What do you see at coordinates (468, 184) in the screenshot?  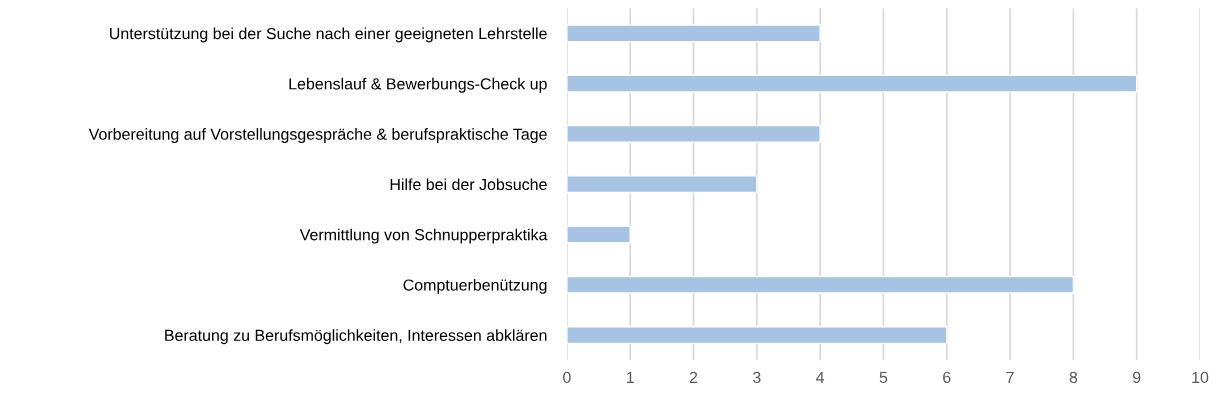 I see `y-tick-label: Hilfe bei der Jobsuche` at bounding box center [468, 184].